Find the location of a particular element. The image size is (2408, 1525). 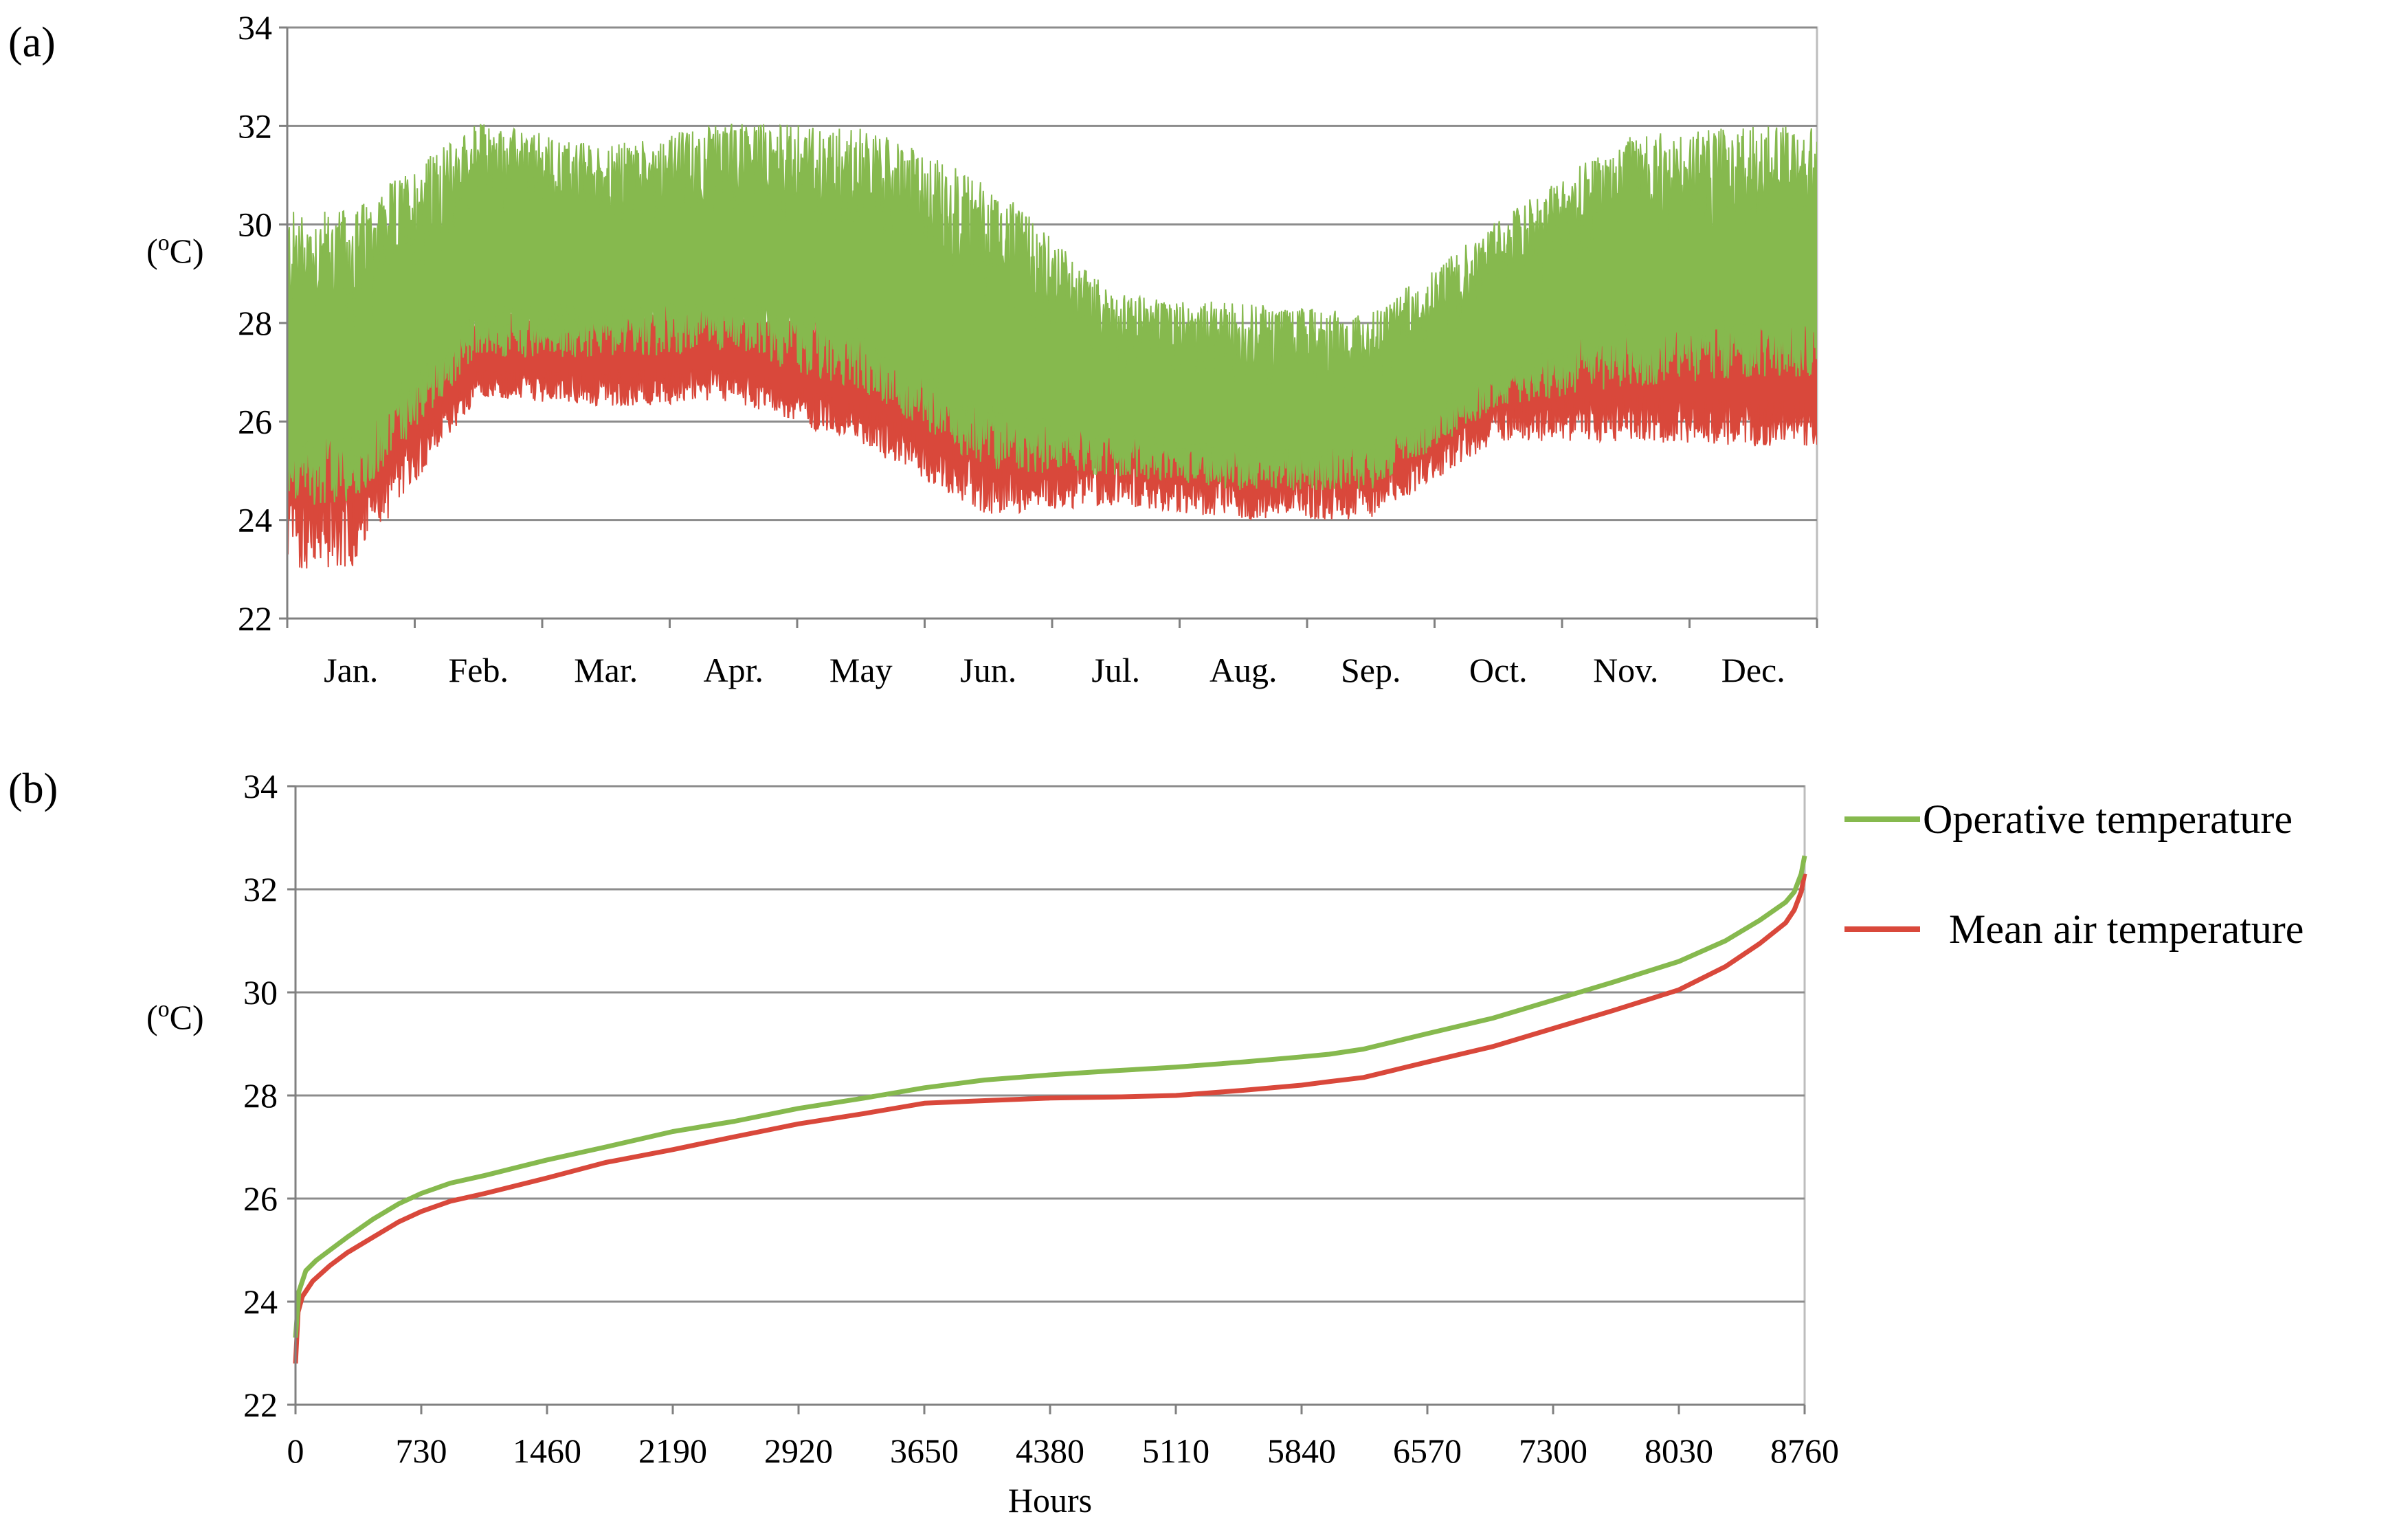

y-tick-label-a: 30 is located at coordinates (255, 224).